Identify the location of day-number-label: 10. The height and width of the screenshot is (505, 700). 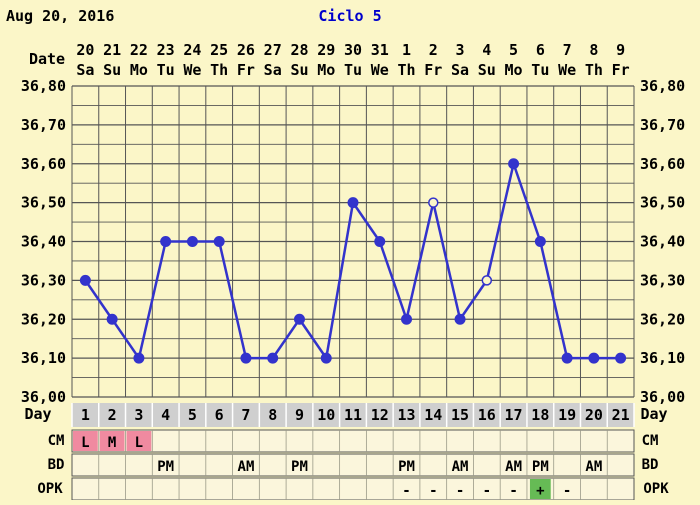
(326, 415).